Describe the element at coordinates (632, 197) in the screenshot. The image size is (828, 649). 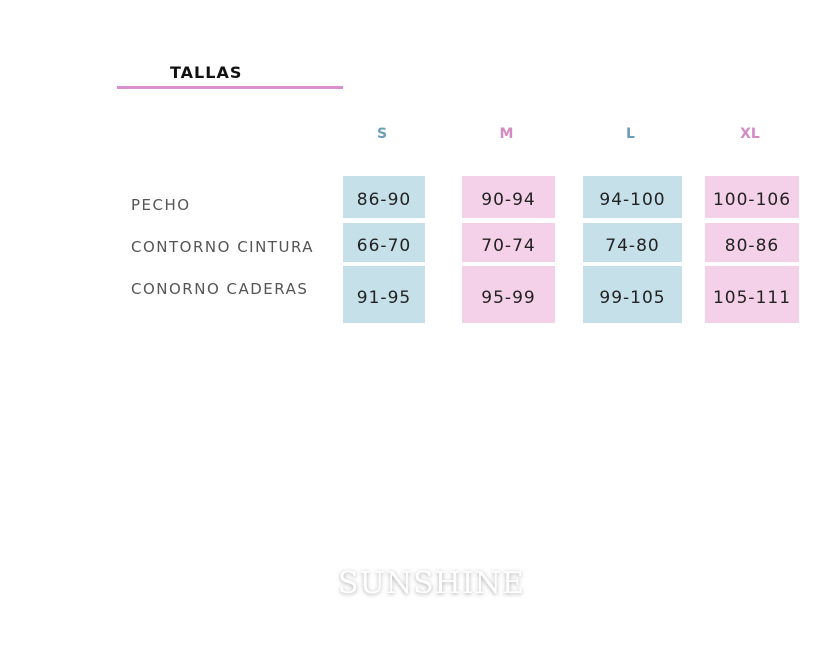
I see `size-cell: 94-100` at that location.